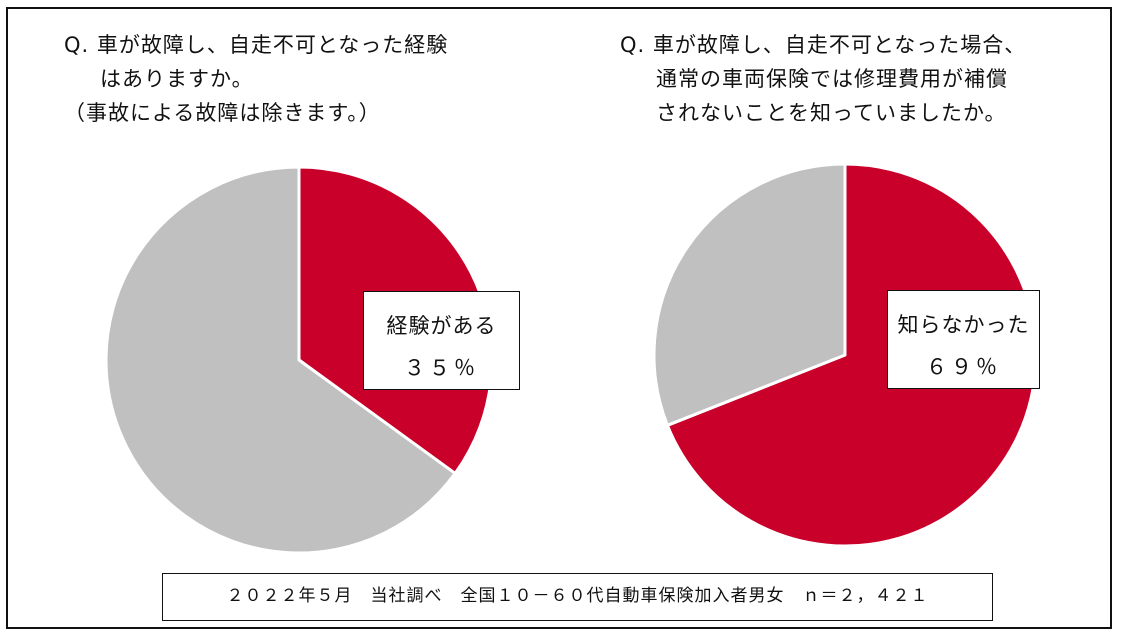 The height and width of the screenshot is (643, 1124). What do you see at coordinates (222, 113) in the screenshot?
I see `question-1-line-3: （事故による故障は除きます。）` at bounding box center [222, 113].